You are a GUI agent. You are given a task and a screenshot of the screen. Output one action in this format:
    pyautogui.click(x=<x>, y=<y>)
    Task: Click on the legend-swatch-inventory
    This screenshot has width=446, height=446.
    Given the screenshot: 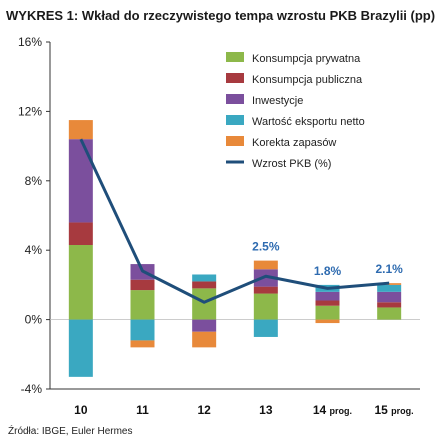 What is the action you would take?
    pyautogui.click(x=235, y=141)
    